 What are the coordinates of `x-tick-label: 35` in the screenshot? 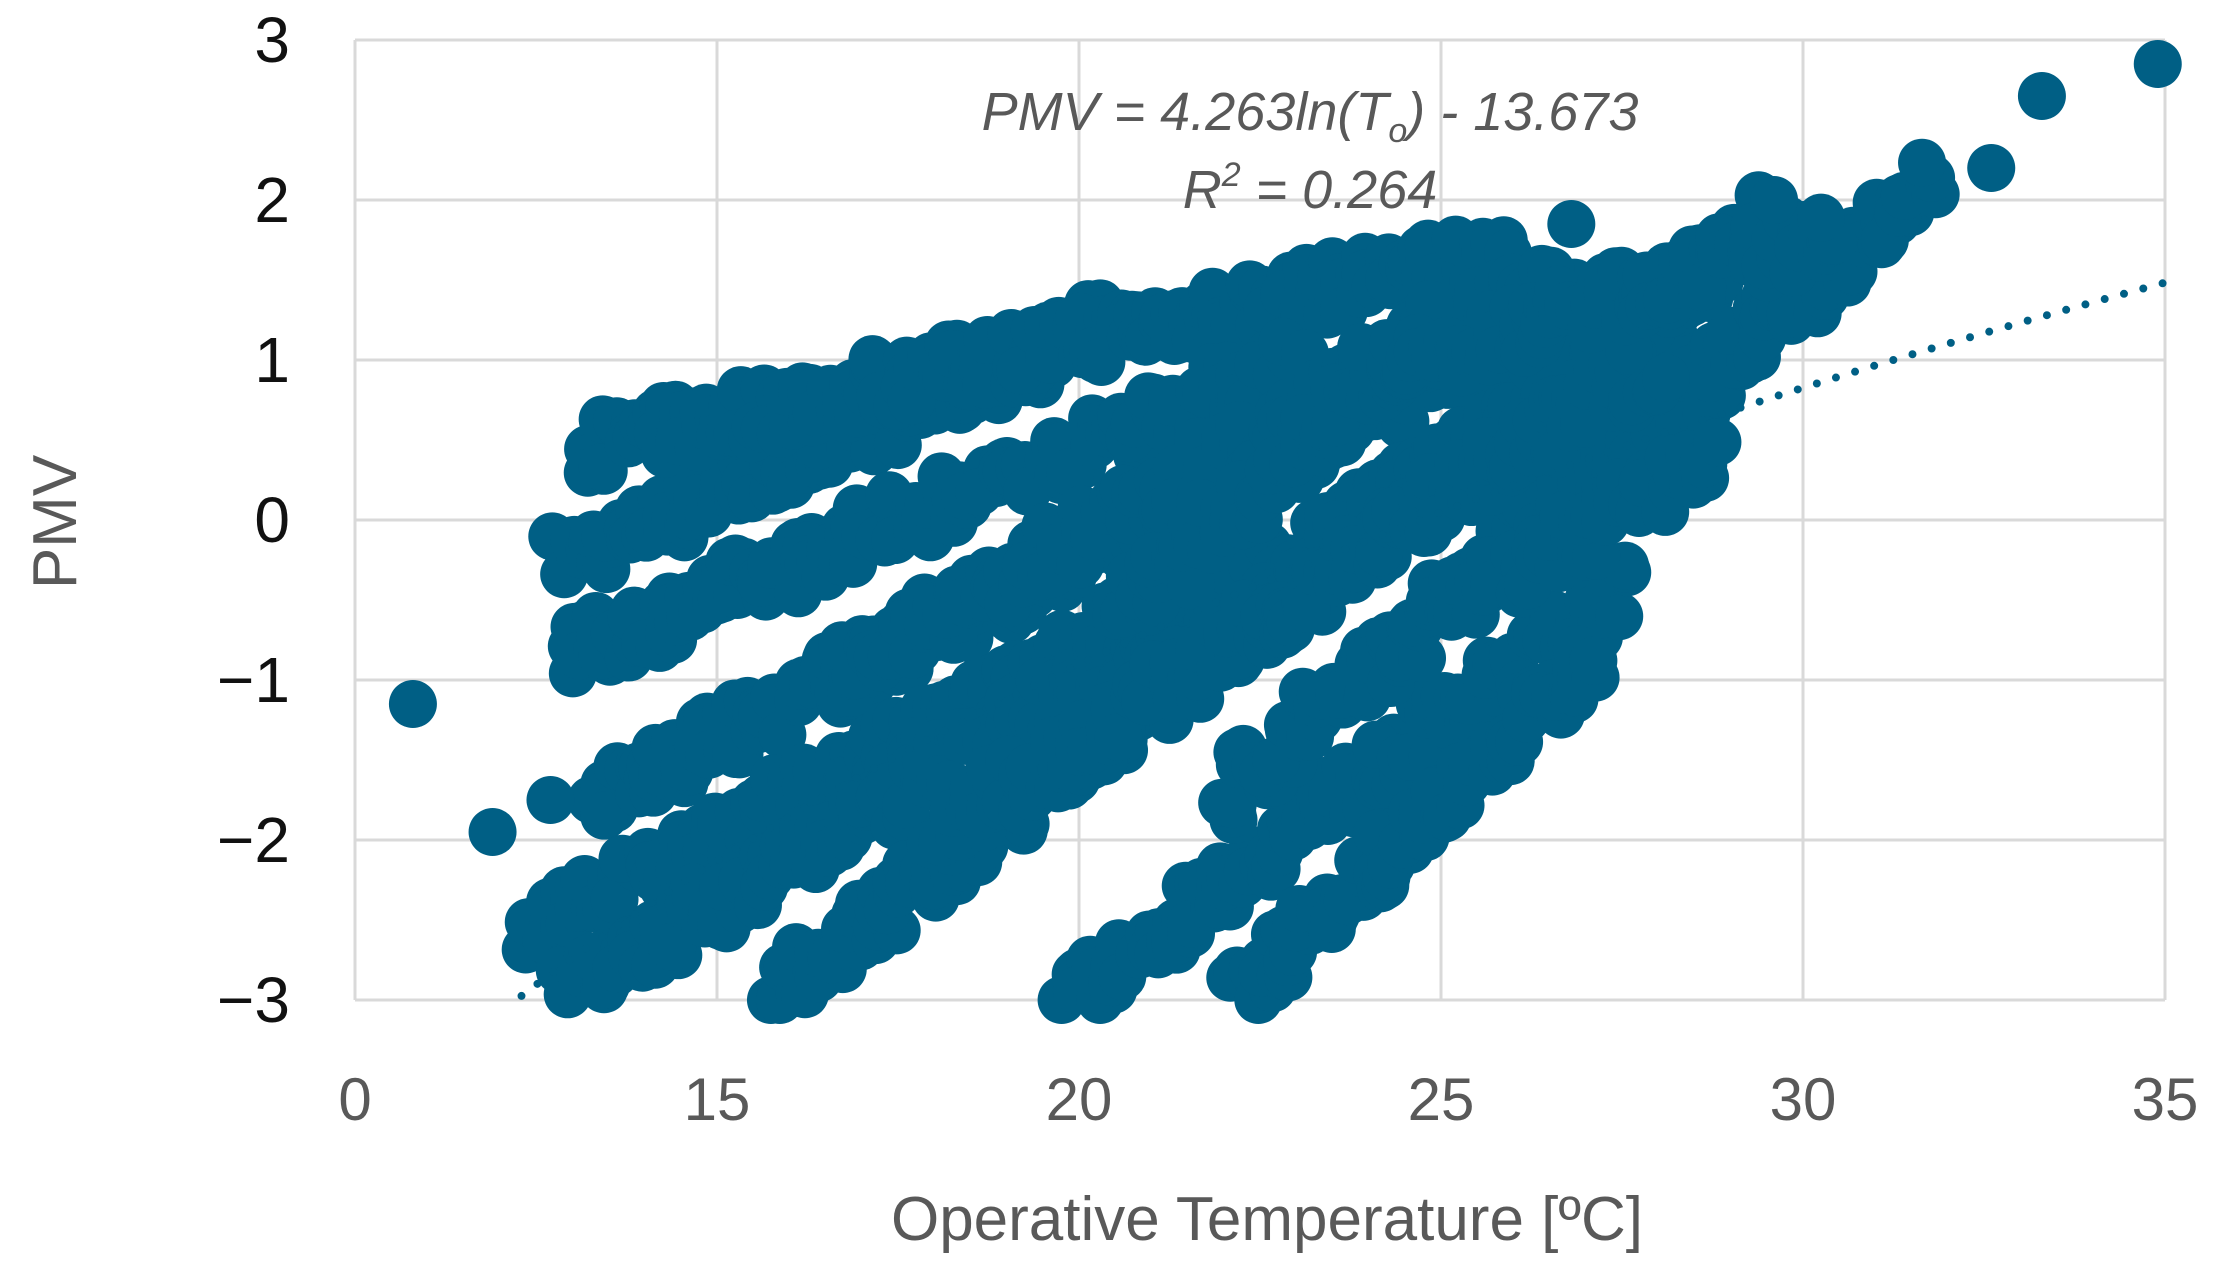 It's located at (2165, 1099).